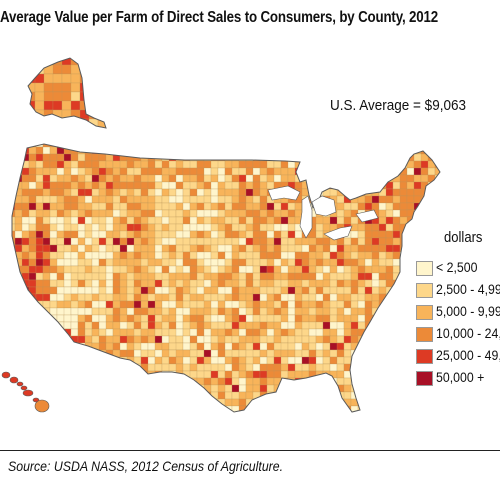 This screenshot has height=500, width=500. What do you see at coordinates (250, 450) in the screenshot?
I see `footer-divider` at bounding box center [250, 450].